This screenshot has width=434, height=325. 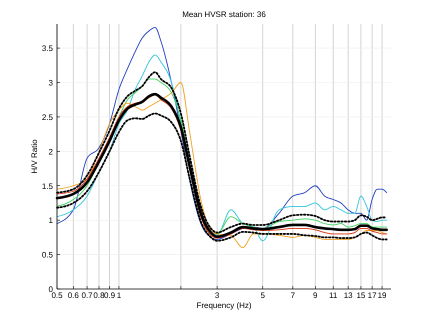 I want to click on y-tick-label: 2, so click(x=51, y=151).